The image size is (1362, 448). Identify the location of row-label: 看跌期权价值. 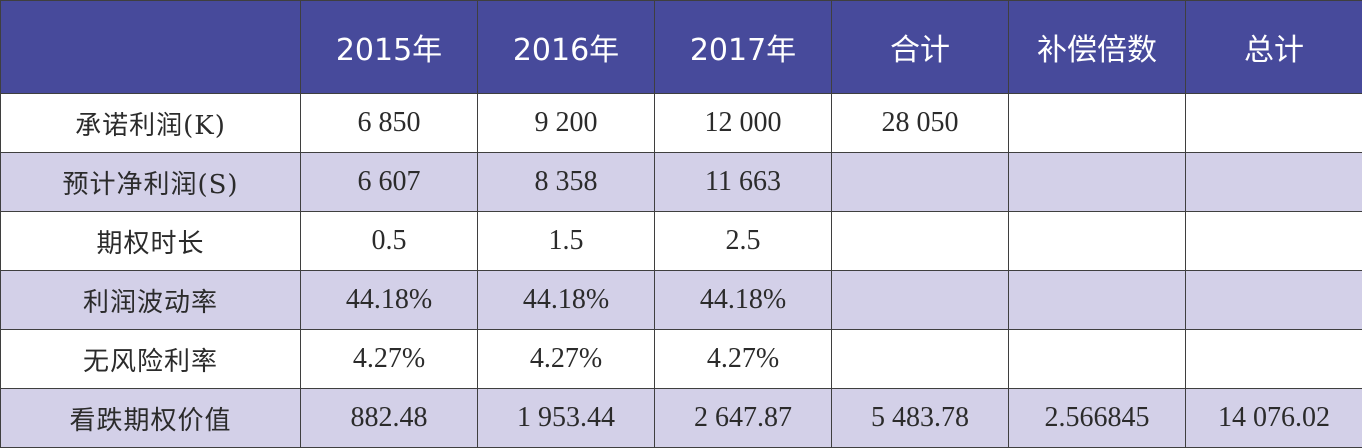
(151, 418).